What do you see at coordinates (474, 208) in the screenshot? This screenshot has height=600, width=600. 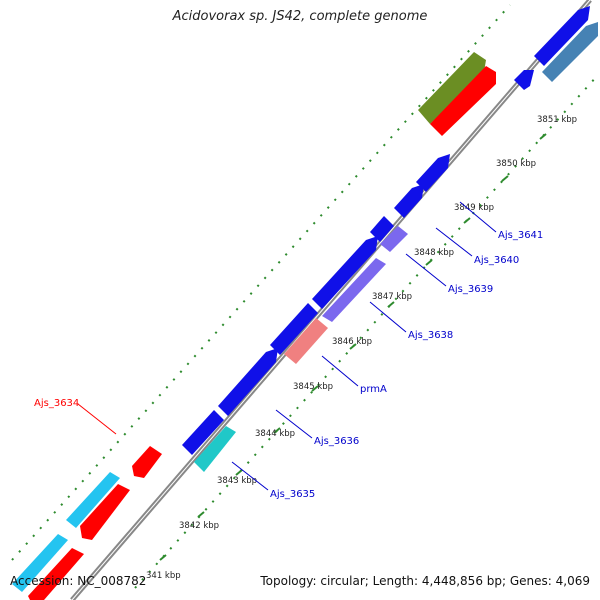 I see `kbp-label: 3849 kbp` at bounding box center [474, 208].